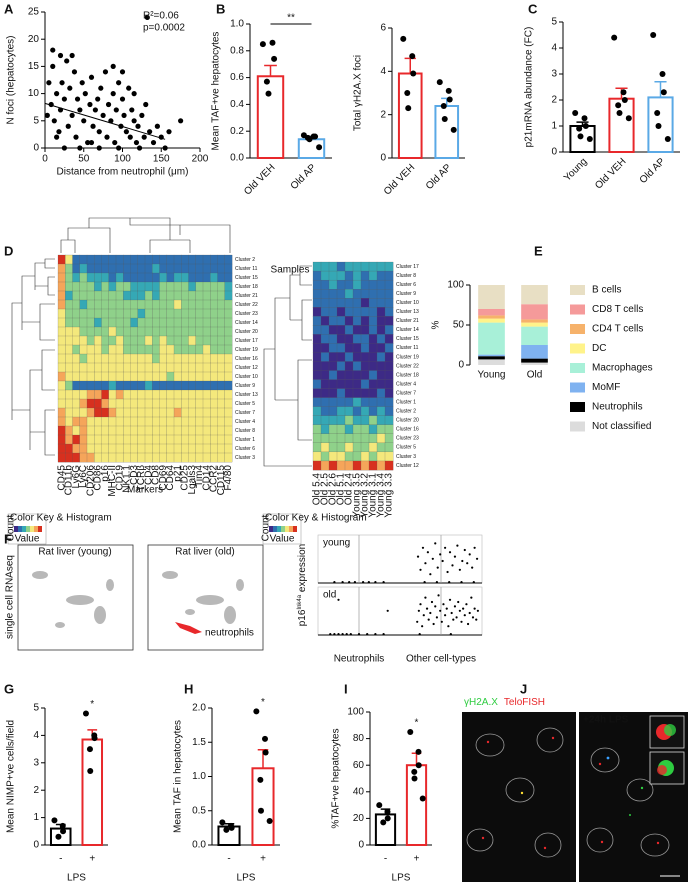 The image size is (689, 888). Describe the element at coordinates (407, 421) in the screenshot. I see `row-label: Cluster 20` at that location.